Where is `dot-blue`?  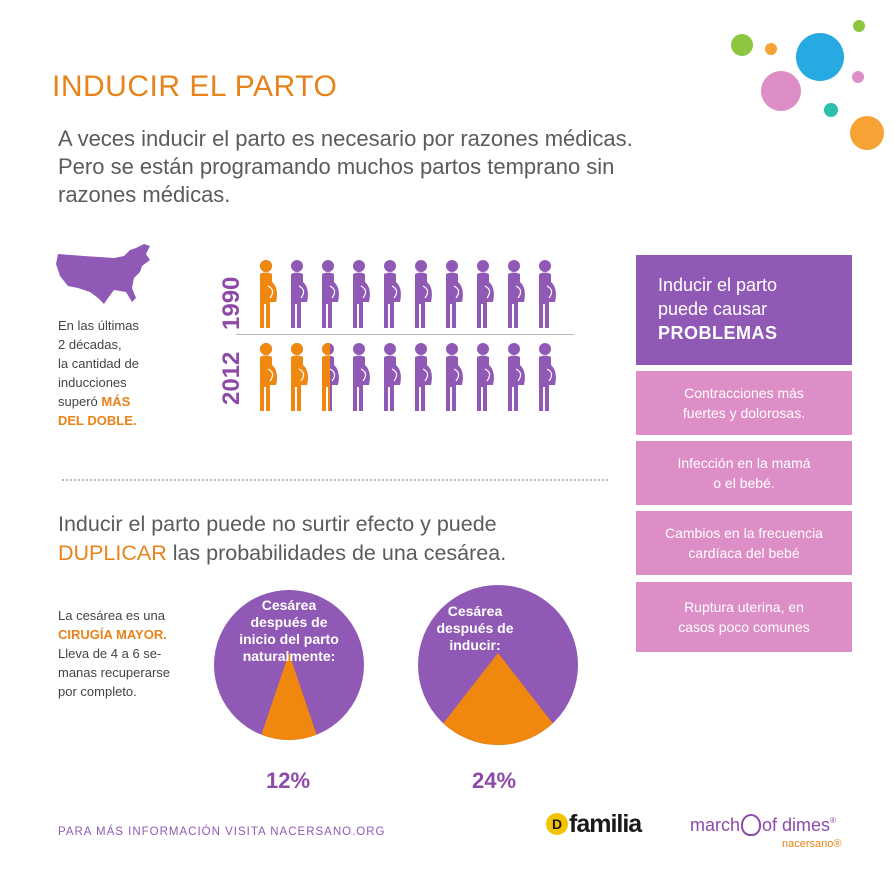
dot-blue is located at coordinates (820, 57).